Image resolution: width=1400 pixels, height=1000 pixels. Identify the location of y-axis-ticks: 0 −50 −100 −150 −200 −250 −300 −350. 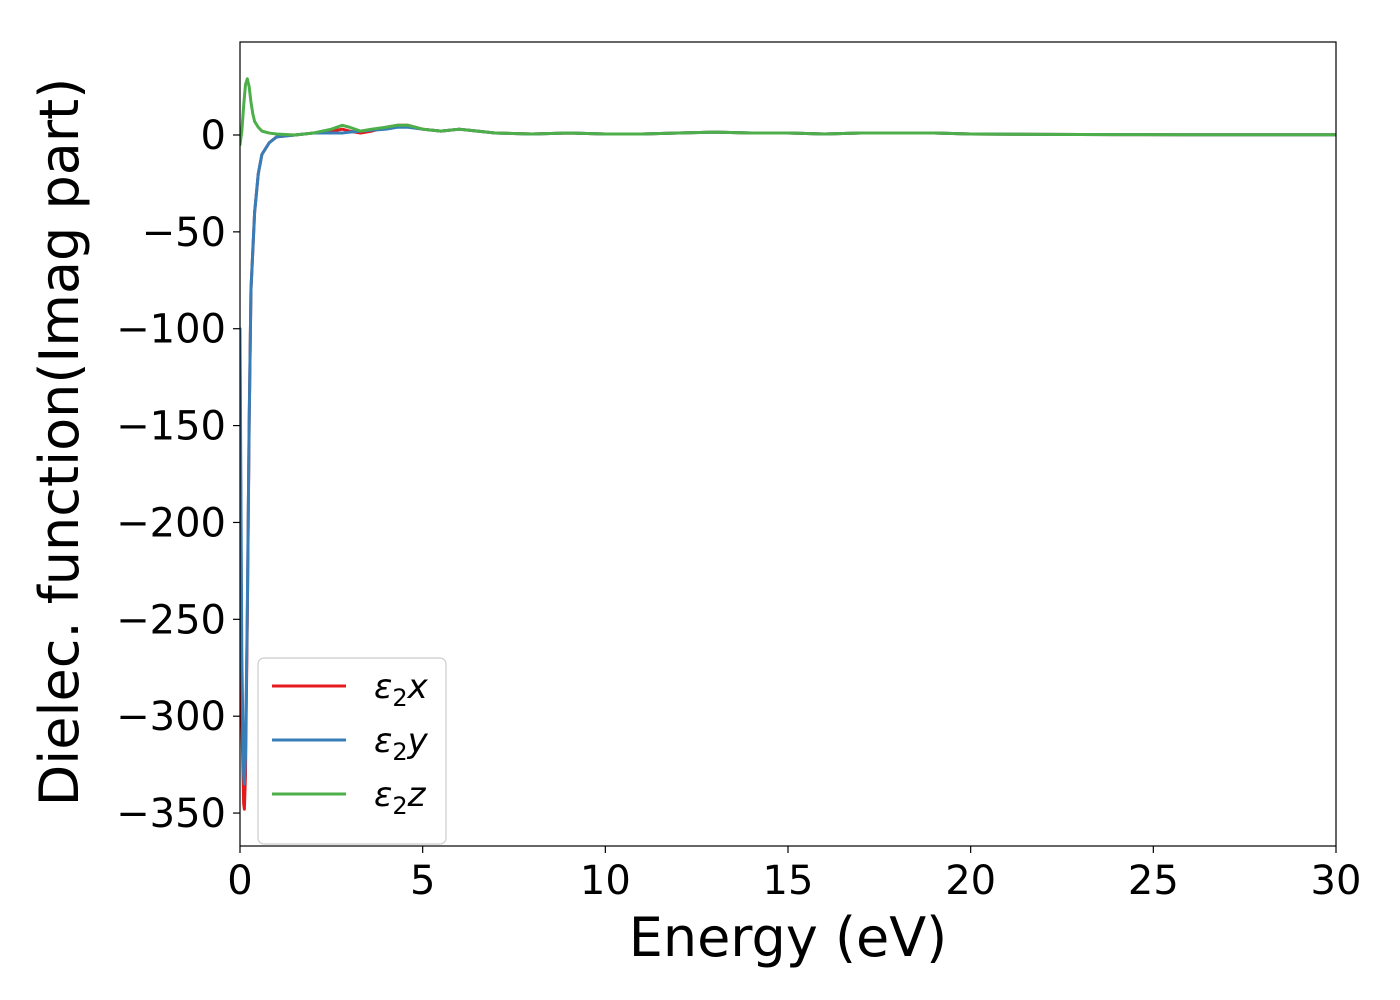
(178, 475).